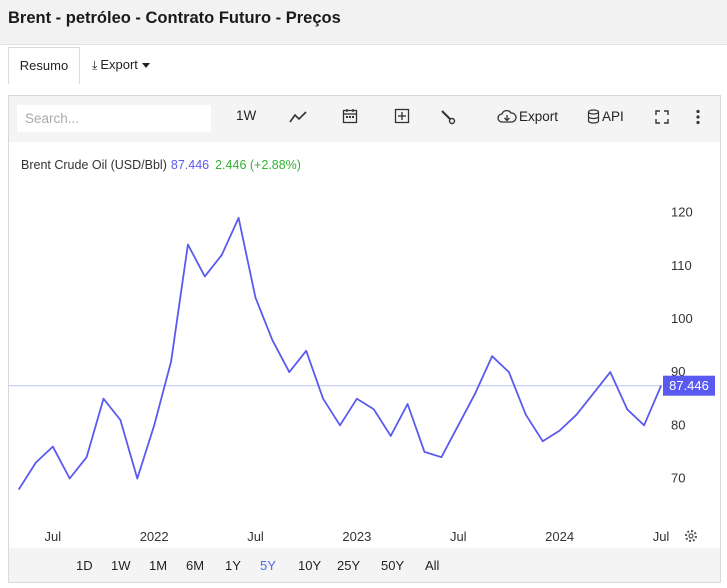  Describe the element at coordinates (593, 116) in the screenshot. I see `database-icon` at that location.